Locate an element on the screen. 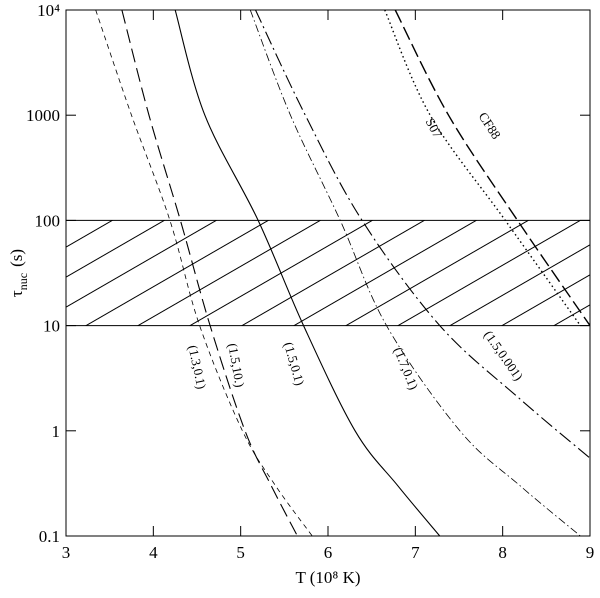 The image size is (600, 598). curve-label: (1.7,0.1) is located at coordinates (406, 368).